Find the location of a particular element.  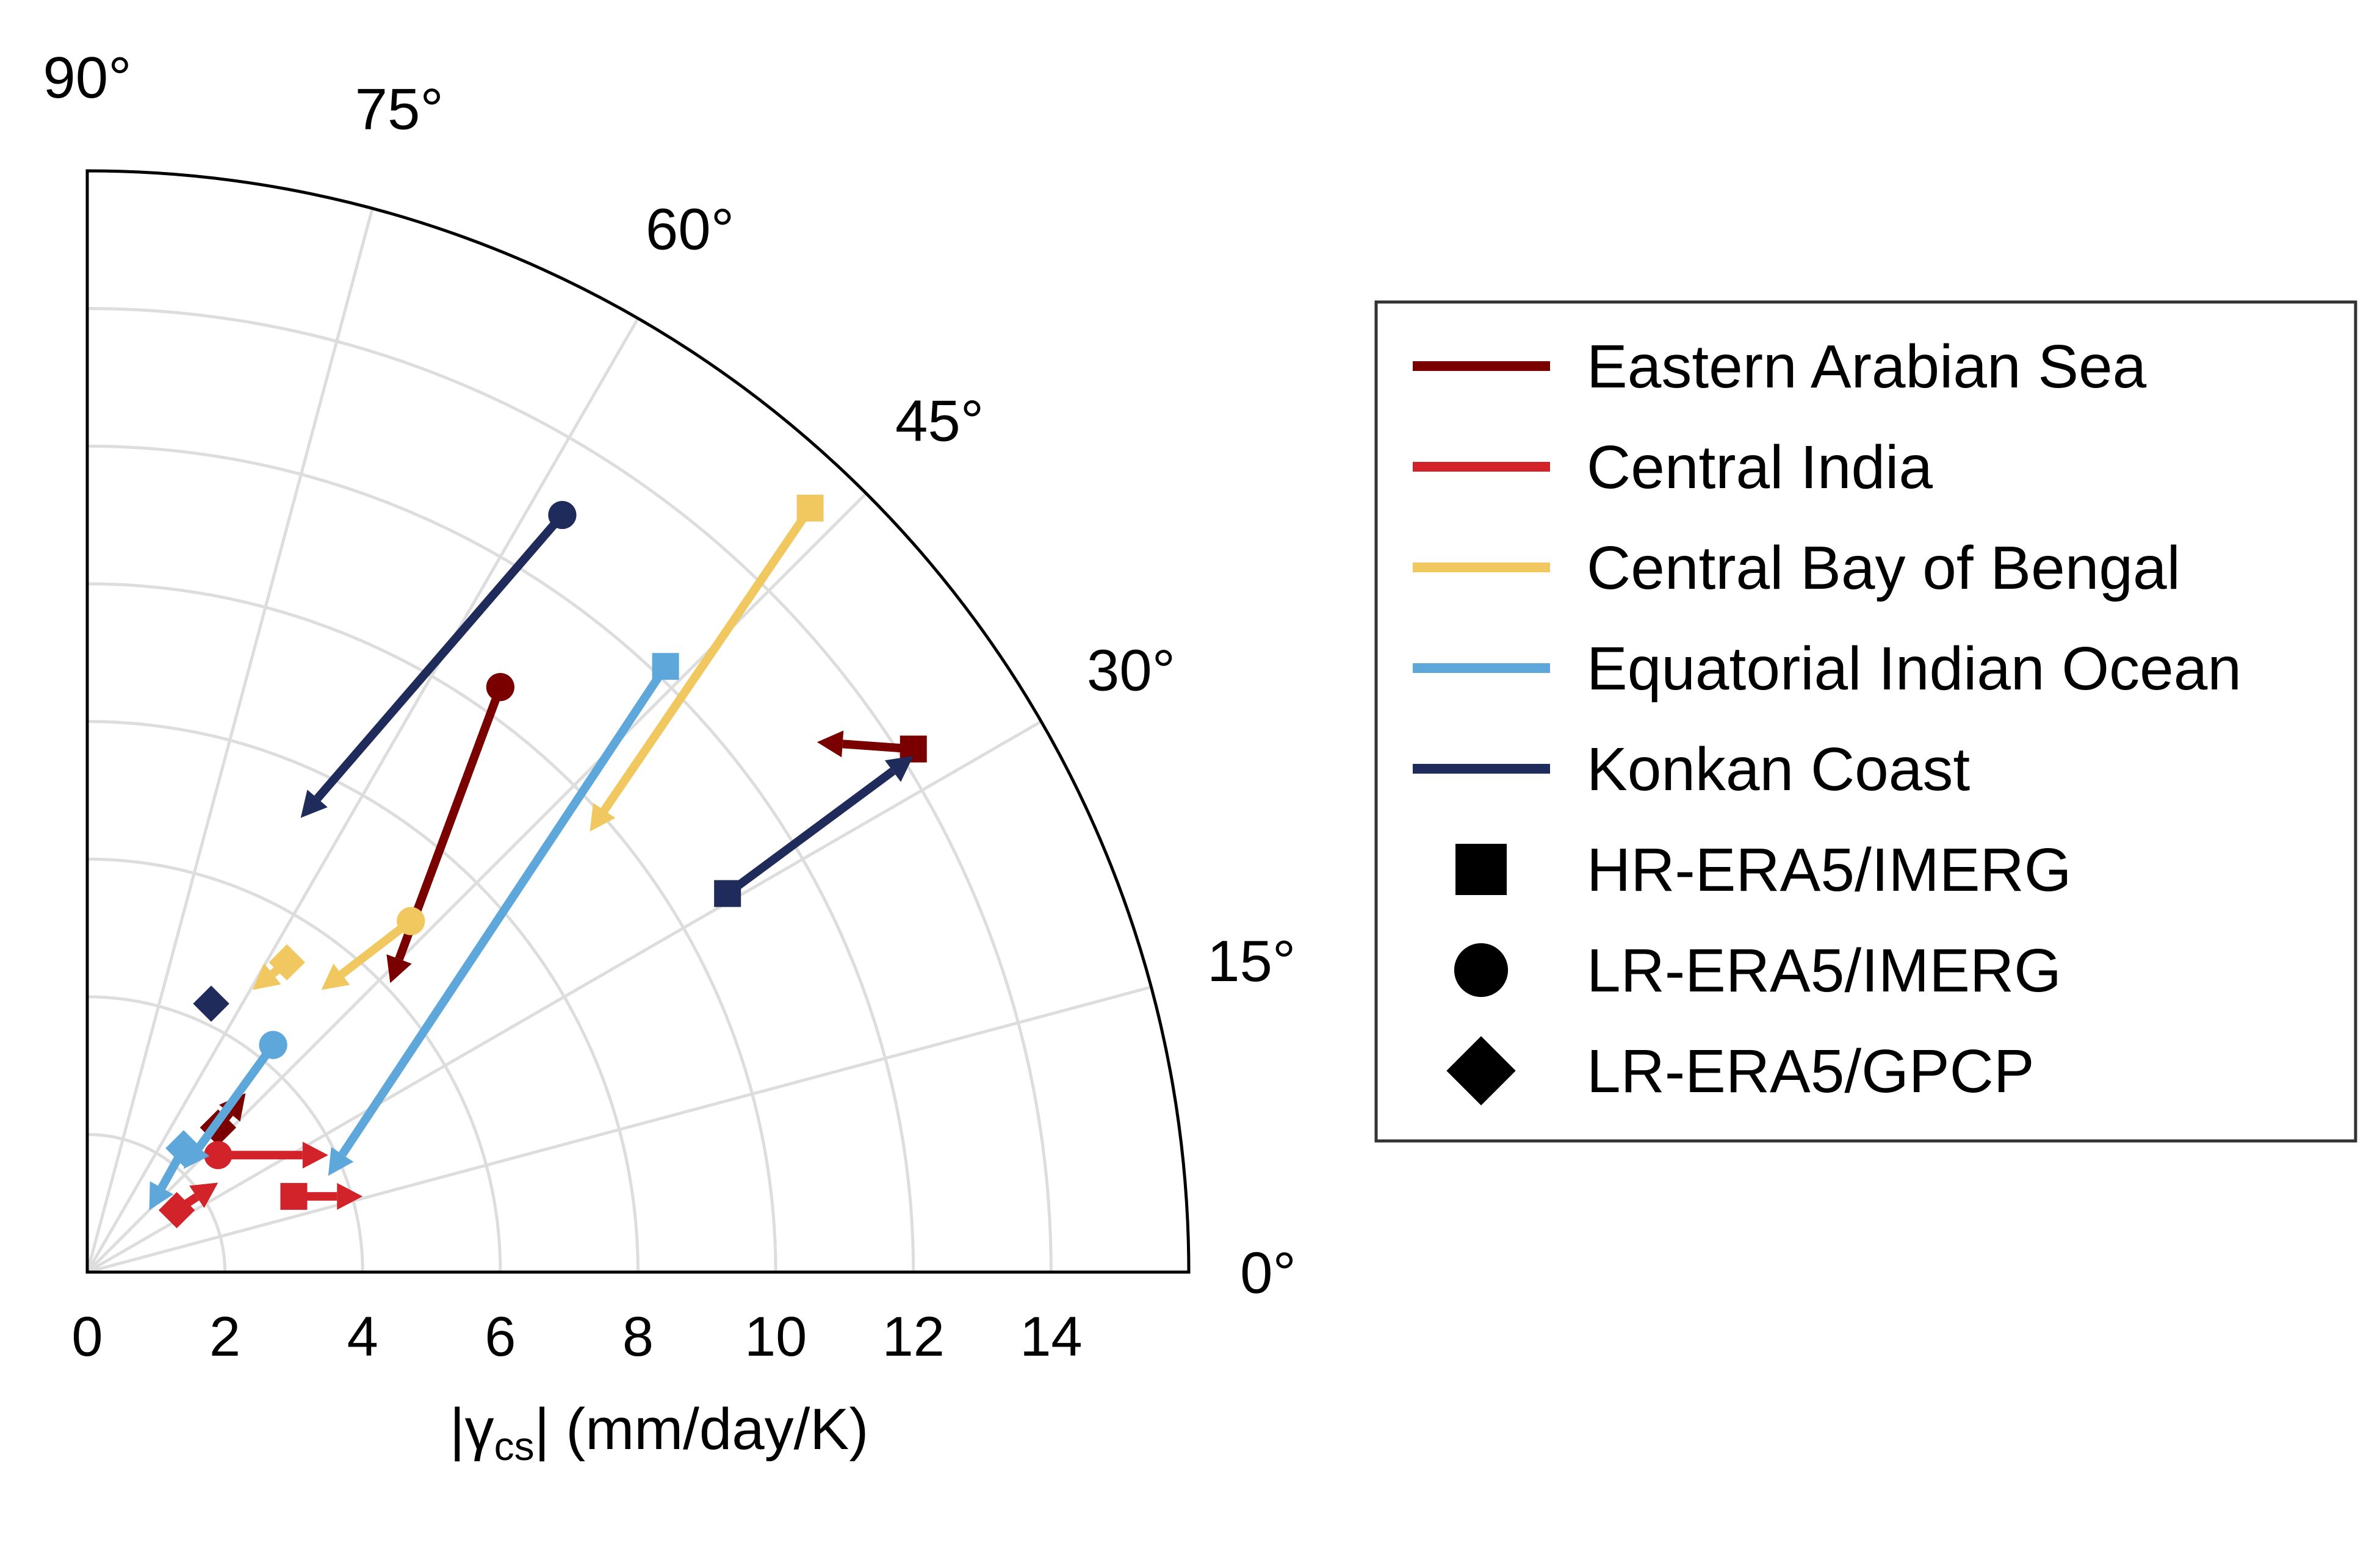

legend-label: Central Bay of Bengal is located at coordinates (1884, 568).